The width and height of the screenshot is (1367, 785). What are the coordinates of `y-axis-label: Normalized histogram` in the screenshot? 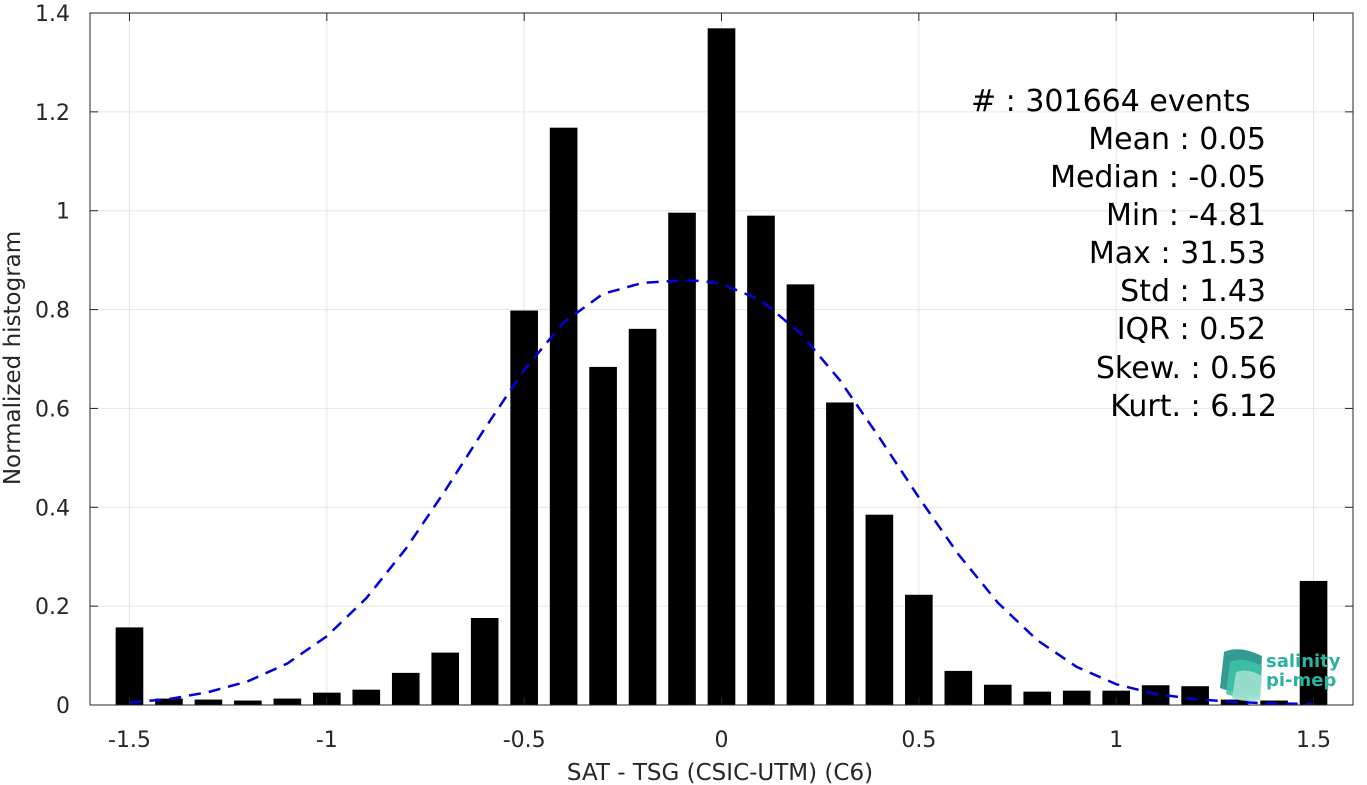 It's located at (13, 358).